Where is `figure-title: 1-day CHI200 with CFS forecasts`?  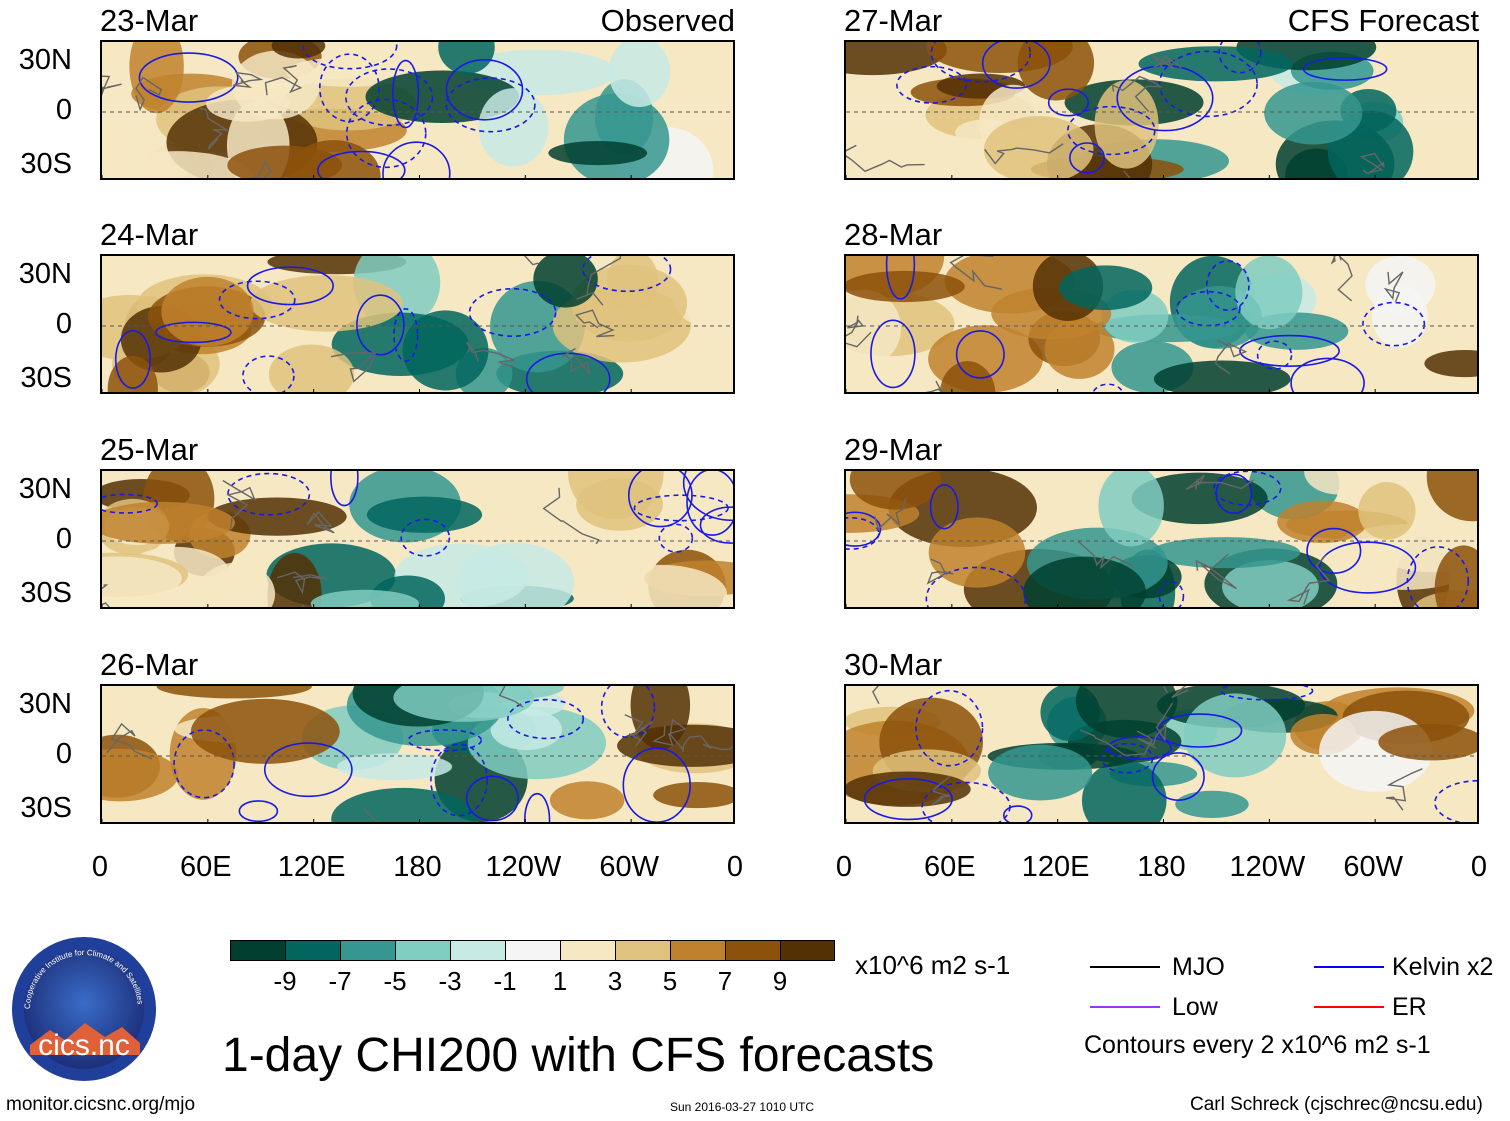
figure-title: 1-day CHI200 with CFS forecasts is located at coordinates (578, 1055).